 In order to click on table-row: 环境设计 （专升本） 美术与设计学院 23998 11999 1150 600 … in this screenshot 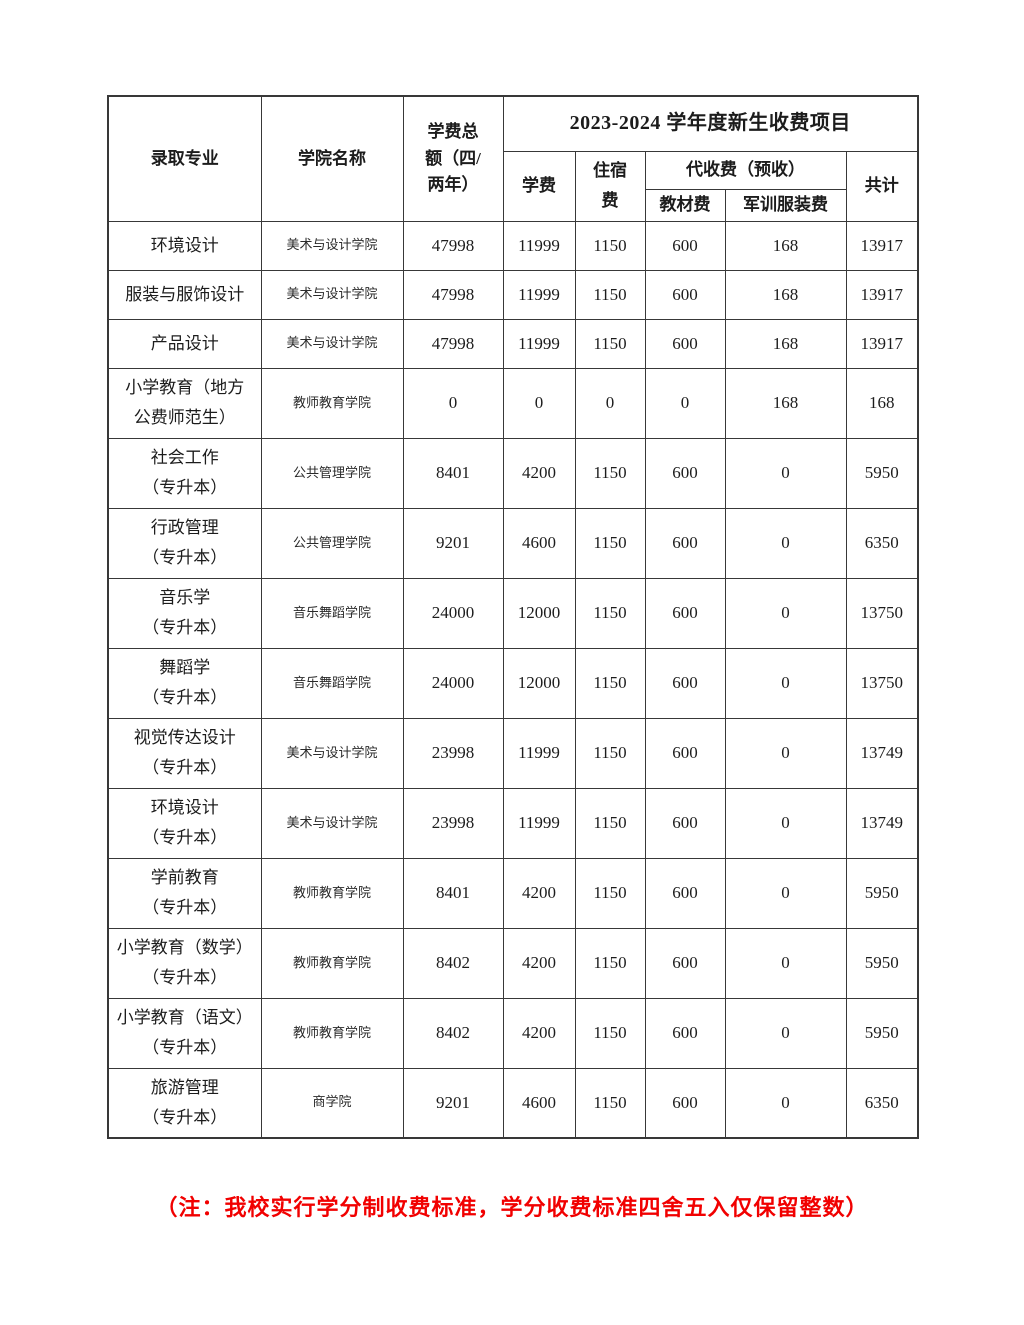, I will do `click(513, 823)`.